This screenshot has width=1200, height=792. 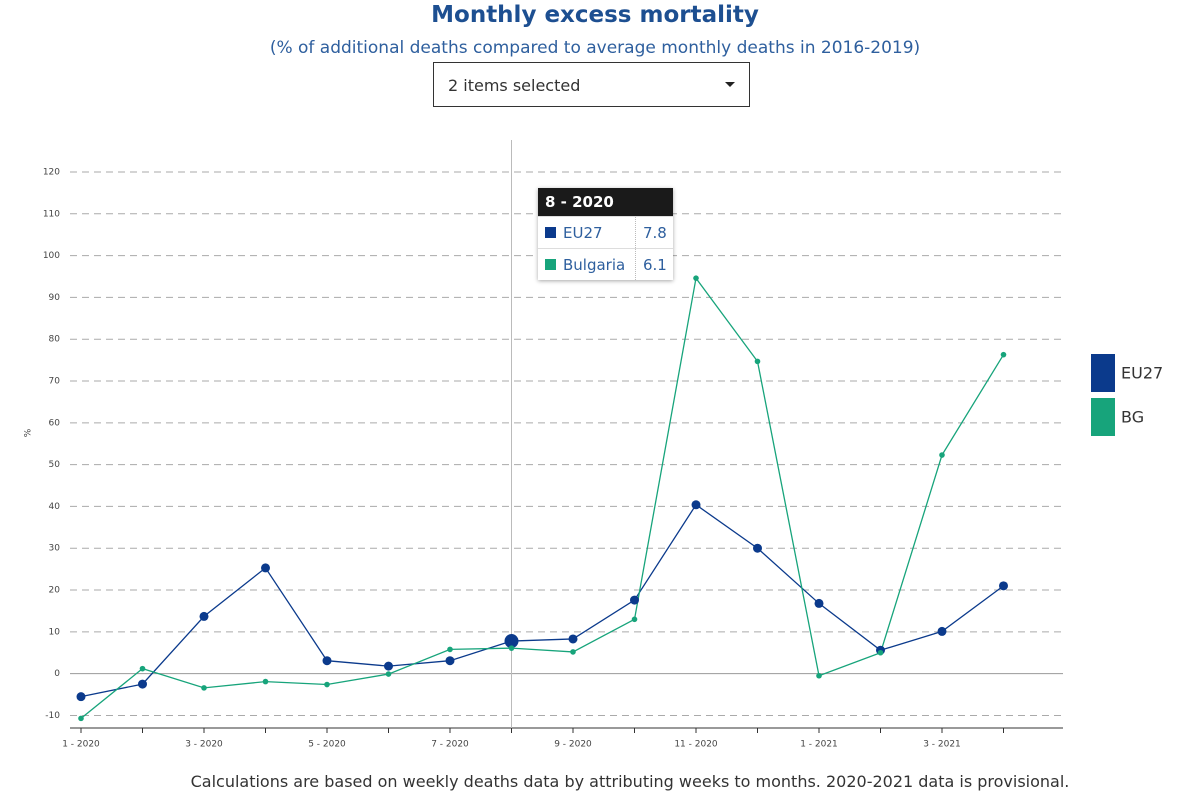 I want to click on x-tick-label: 1 - 2020, so click(x=81, y=745).